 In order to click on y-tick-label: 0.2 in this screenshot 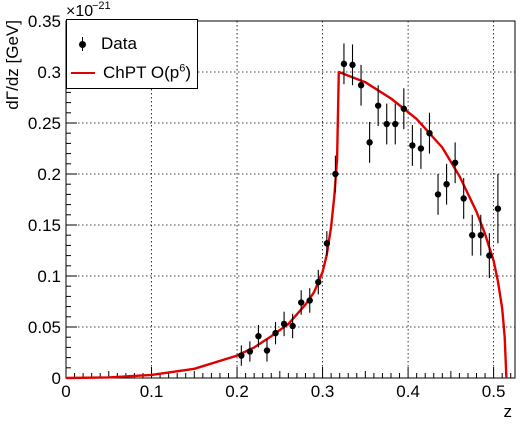, I will do `click(49, 174)`.